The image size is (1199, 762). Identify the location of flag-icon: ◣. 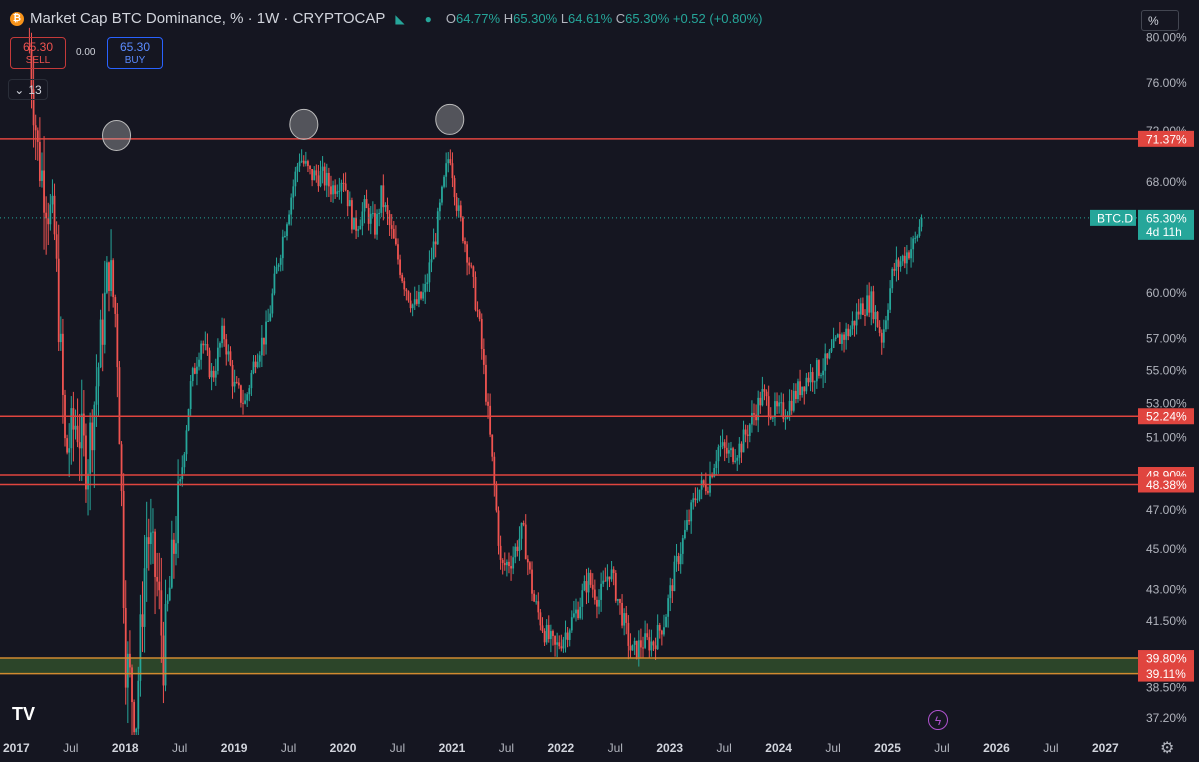
(400, 18).